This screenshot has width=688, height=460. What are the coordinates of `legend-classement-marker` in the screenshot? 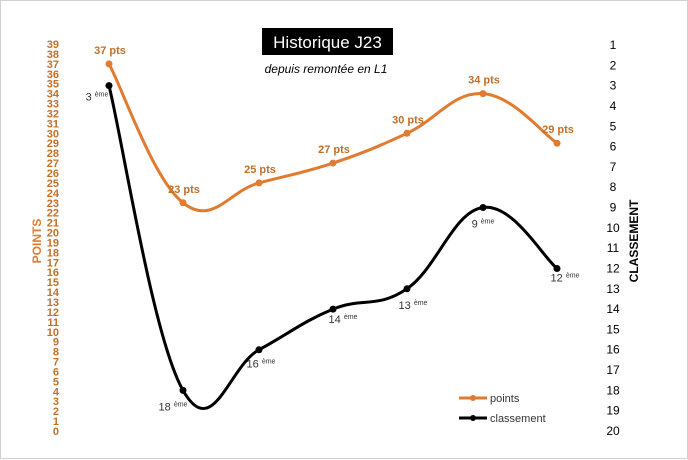 It's located at (473, 418).